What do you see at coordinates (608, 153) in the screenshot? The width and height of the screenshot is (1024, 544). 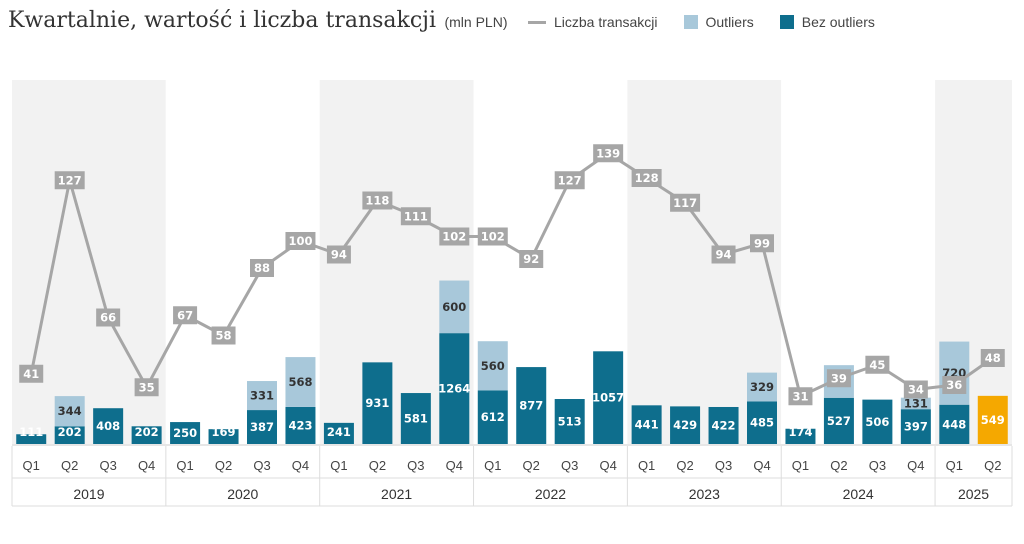 I see `line-point-label: 139` at bounding box center [608, 153].